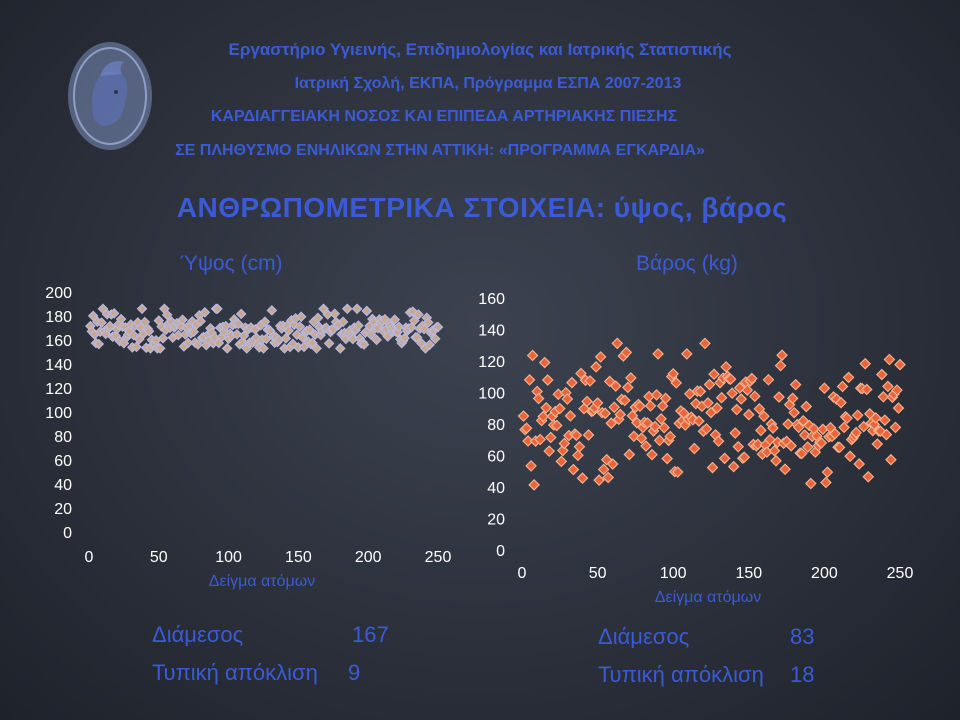 This screenshot has width=960, height=720. What do you see at coordinates (63, 485) in the screenshot?
I see `height-y-tick-label: 40` at bounding box center [63, 485].